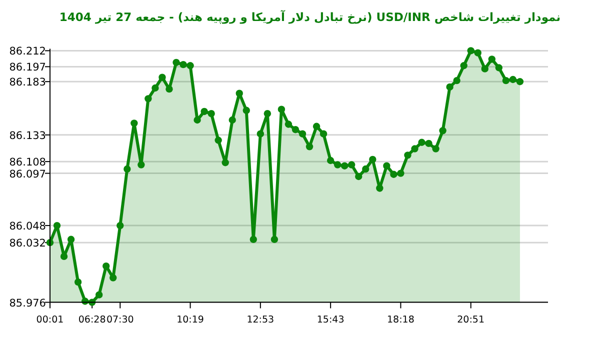 The image size is (600, 352). Describe the element at coordinates (27, 82) in the screenshot. I see `y-tick-label: 86.183` at that location.